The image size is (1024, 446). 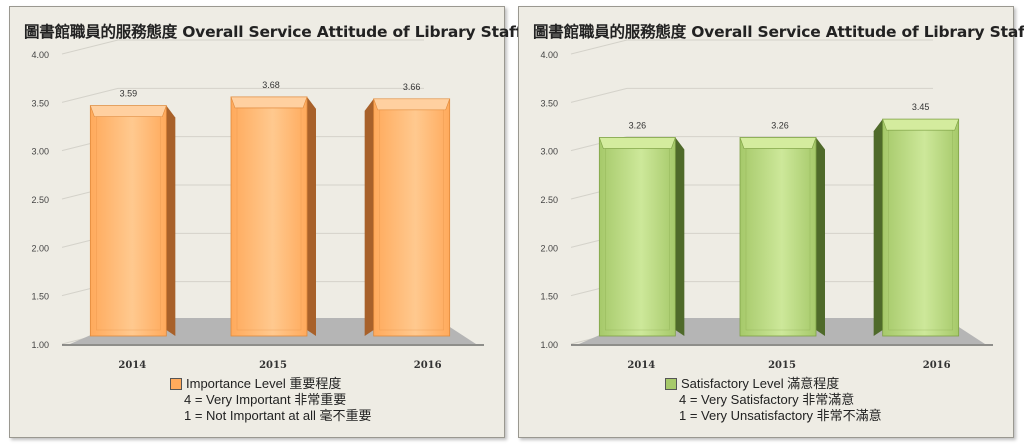 I want to click on data-label: 3.59, so click(x=129, y=94).